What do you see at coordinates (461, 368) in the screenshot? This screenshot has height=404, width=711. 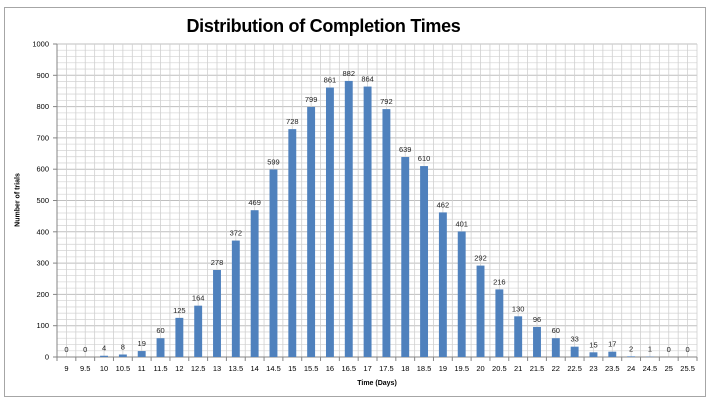 I see `x-tick-label: 19.5` at bounding box center [461, 368].